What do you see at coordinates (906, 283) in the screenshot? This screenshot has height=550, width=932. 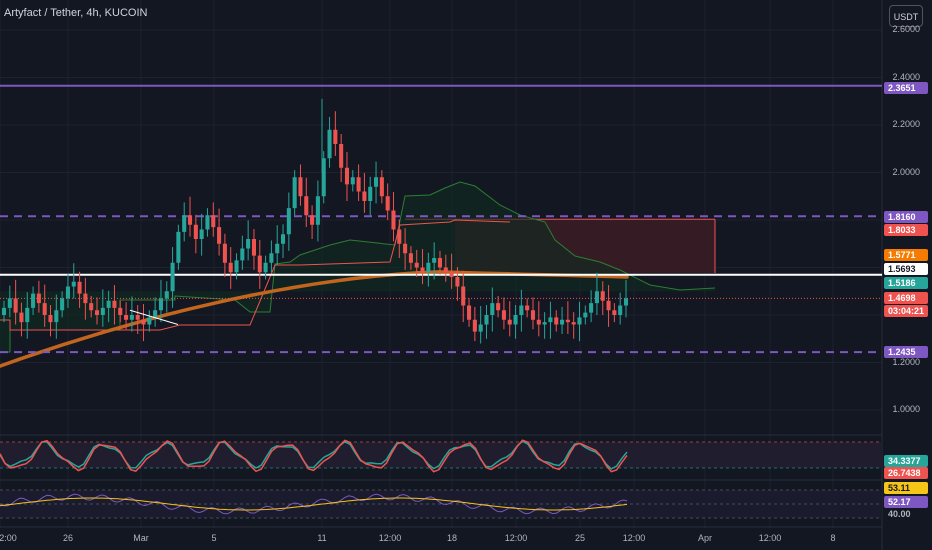 I see `price-tag: 1.5186` at bounding box center [906, 283].